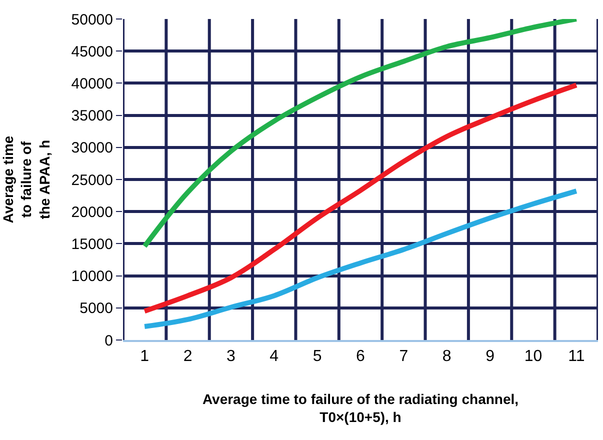  Describe the element at coordinates (108, 341) in the screenshot. I see `y-tick-label: 0` at that location.